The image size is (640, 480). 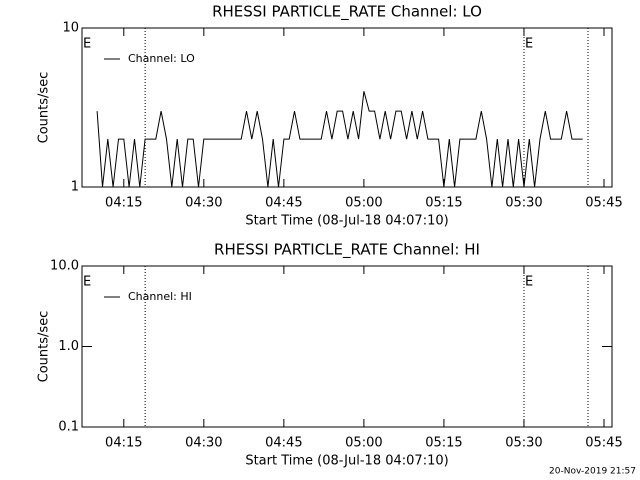 I want to click on chart-title: RHESSI PARTICLE_RATE Channel: LO, so click(x=347, y=12).